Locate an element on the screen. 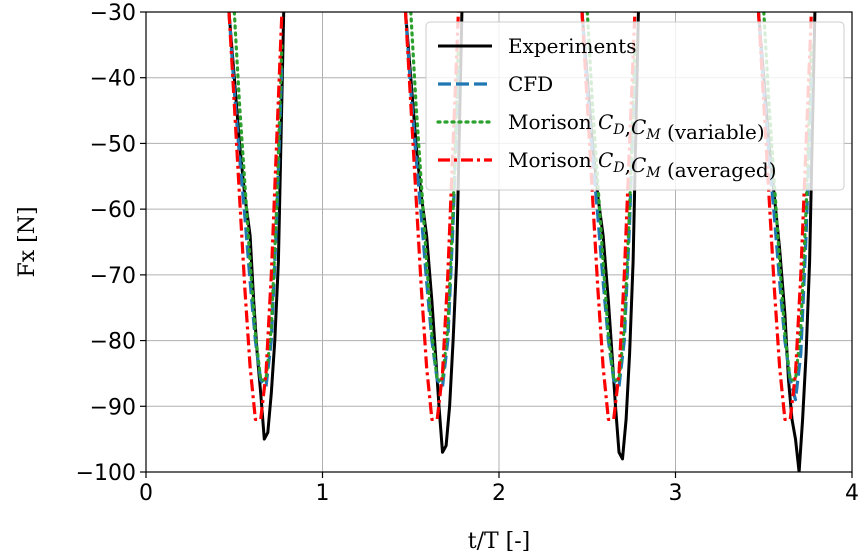  x-tick-label: 0 is located at coordinates (146, 493).